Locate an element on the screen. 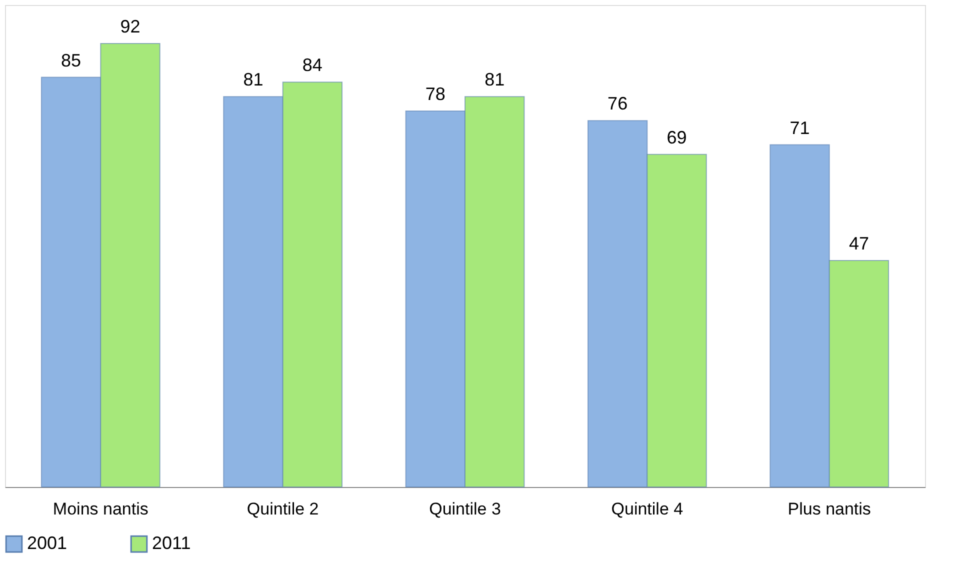 The width and height of the screenshot is (957, 581). data-label: 92 is located at coordinates (130, 26).